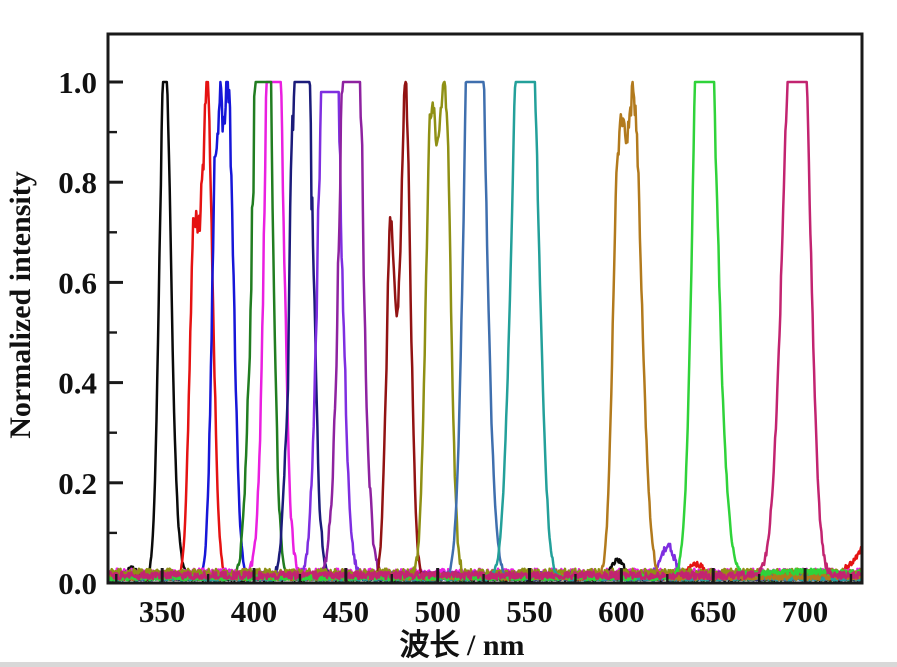 The width and height of the screenshot is (897, 667). I want to click on y-tick-label: 1.0, so click(77, 82).